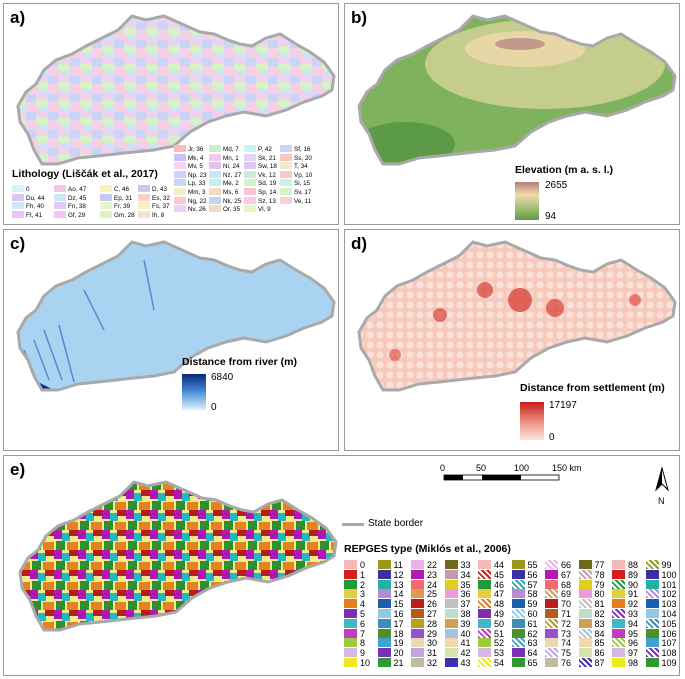 The image size is (685, 679). What do you see at coordinates (77, 215) in the screenshot?
I see `legend-label: Gf, 29` at bounding box center [77, 215].